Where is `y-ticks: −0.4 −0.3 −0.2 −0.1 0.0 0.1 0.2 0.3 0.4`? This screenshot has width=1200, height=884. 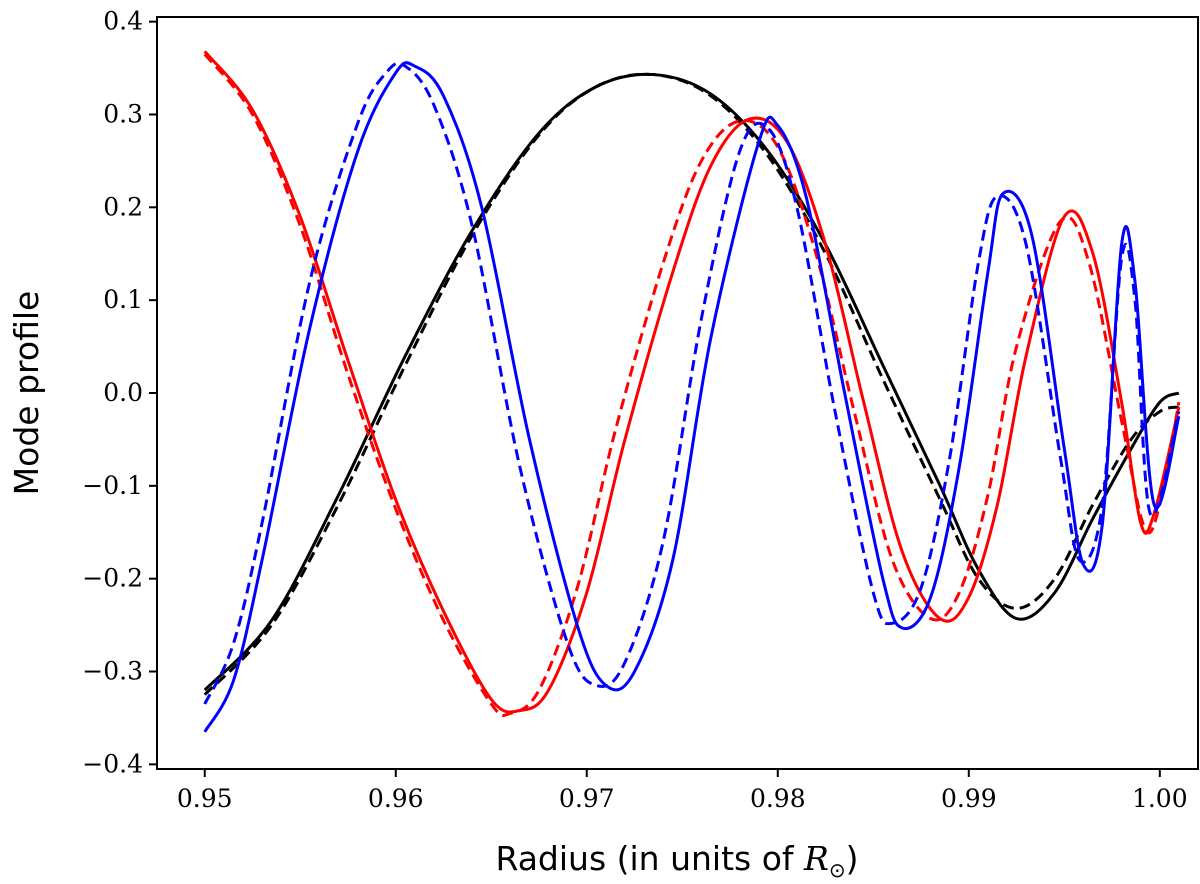
y-ticks: −0.4 −0.3 −0.2 −0.1 0.0 0.1 0.2 0.3 0.4 is located at coordinates (119, 392).